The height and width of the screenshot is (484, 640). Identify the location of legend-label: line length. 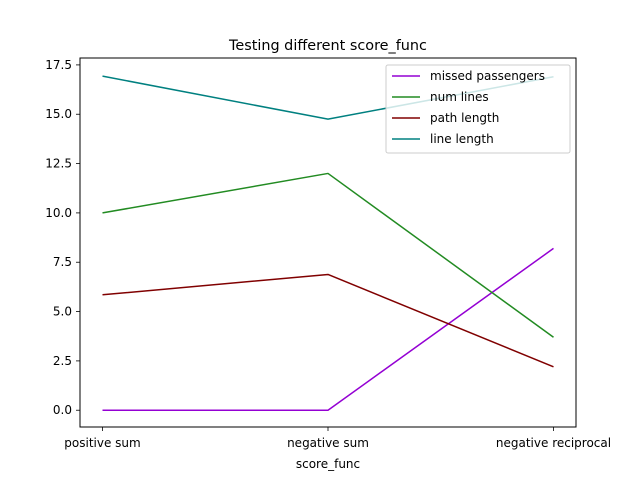
(462, 139).